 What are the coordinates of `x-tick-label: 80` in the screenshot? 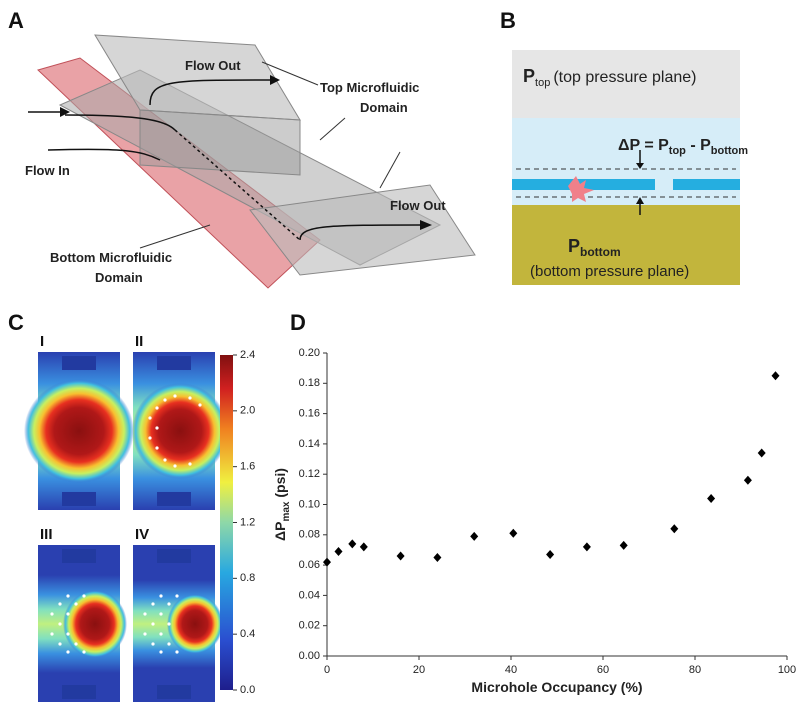 It's located at (695, 670).